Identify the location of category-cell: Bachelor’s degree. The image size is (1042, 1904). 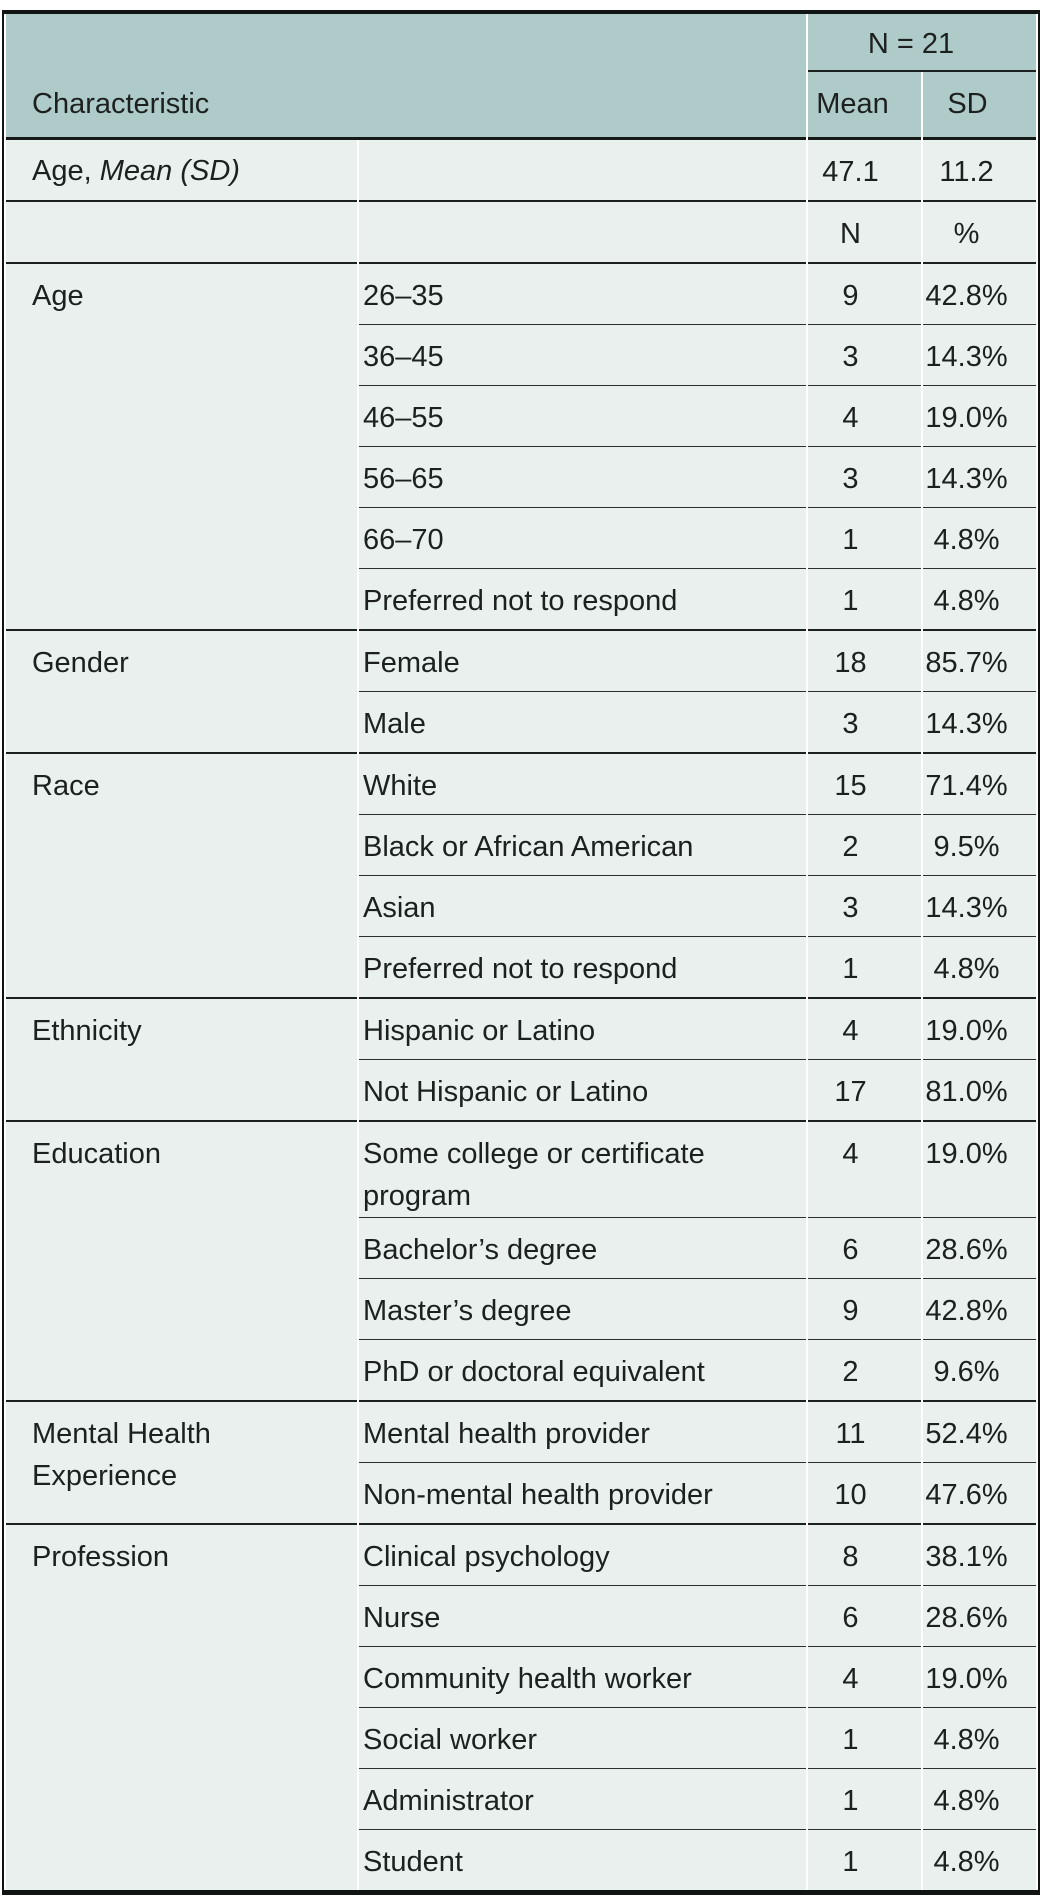
(582, 1248).